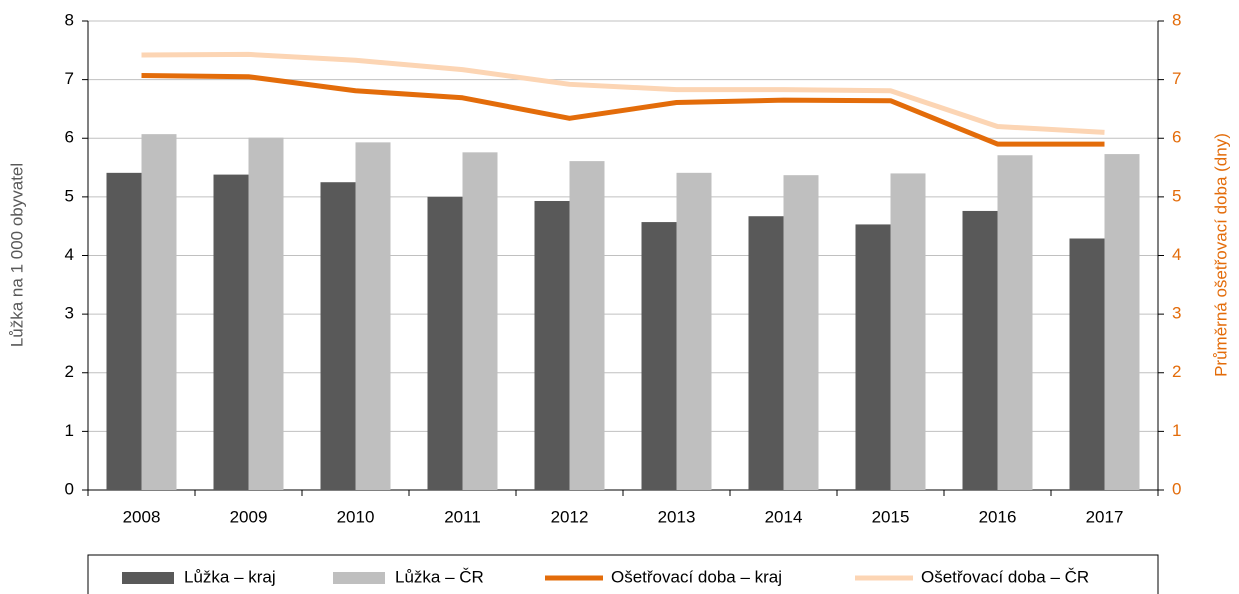 The height and width of the screenshot is (594, 1239). I want to click on y-tick-label: 3, so click(69, 313).